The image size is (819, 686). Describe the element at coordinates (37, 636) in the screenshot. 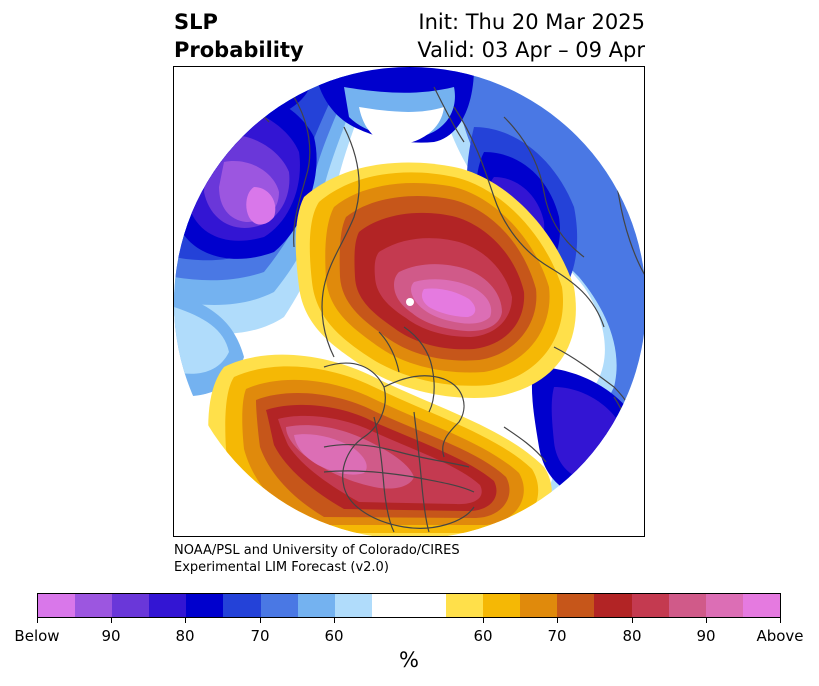

I see `colorbar-tick-label: Below` at that location.